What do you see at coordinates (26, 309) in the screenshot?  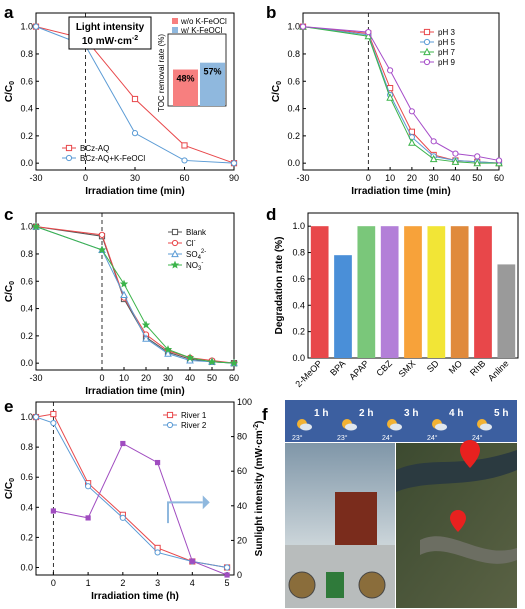 I see `y-tick-label: 0.4` at bounding box center [26, 309].